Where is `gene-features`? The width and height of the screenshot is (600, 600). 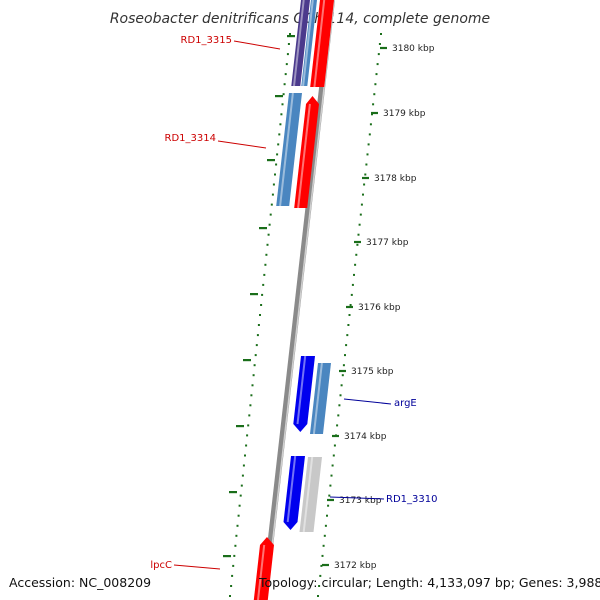
gene-features is located at coordinates (293, 300).